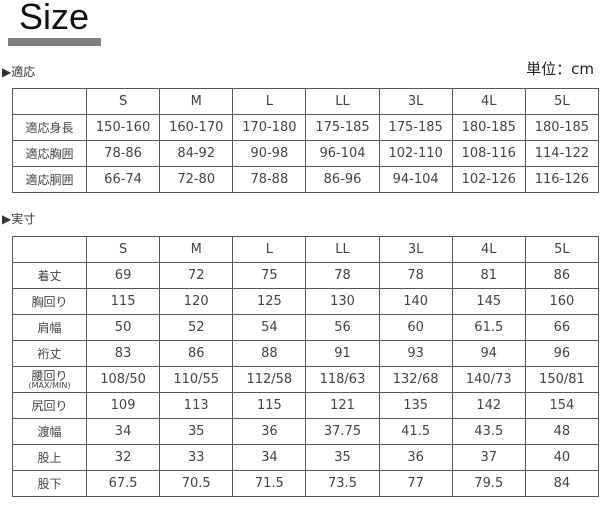 This screenshot has height=520, width=600. Describe the element at coordinates (415, 153) in the screenshot. I see `value-cell: 102-110` at that location.